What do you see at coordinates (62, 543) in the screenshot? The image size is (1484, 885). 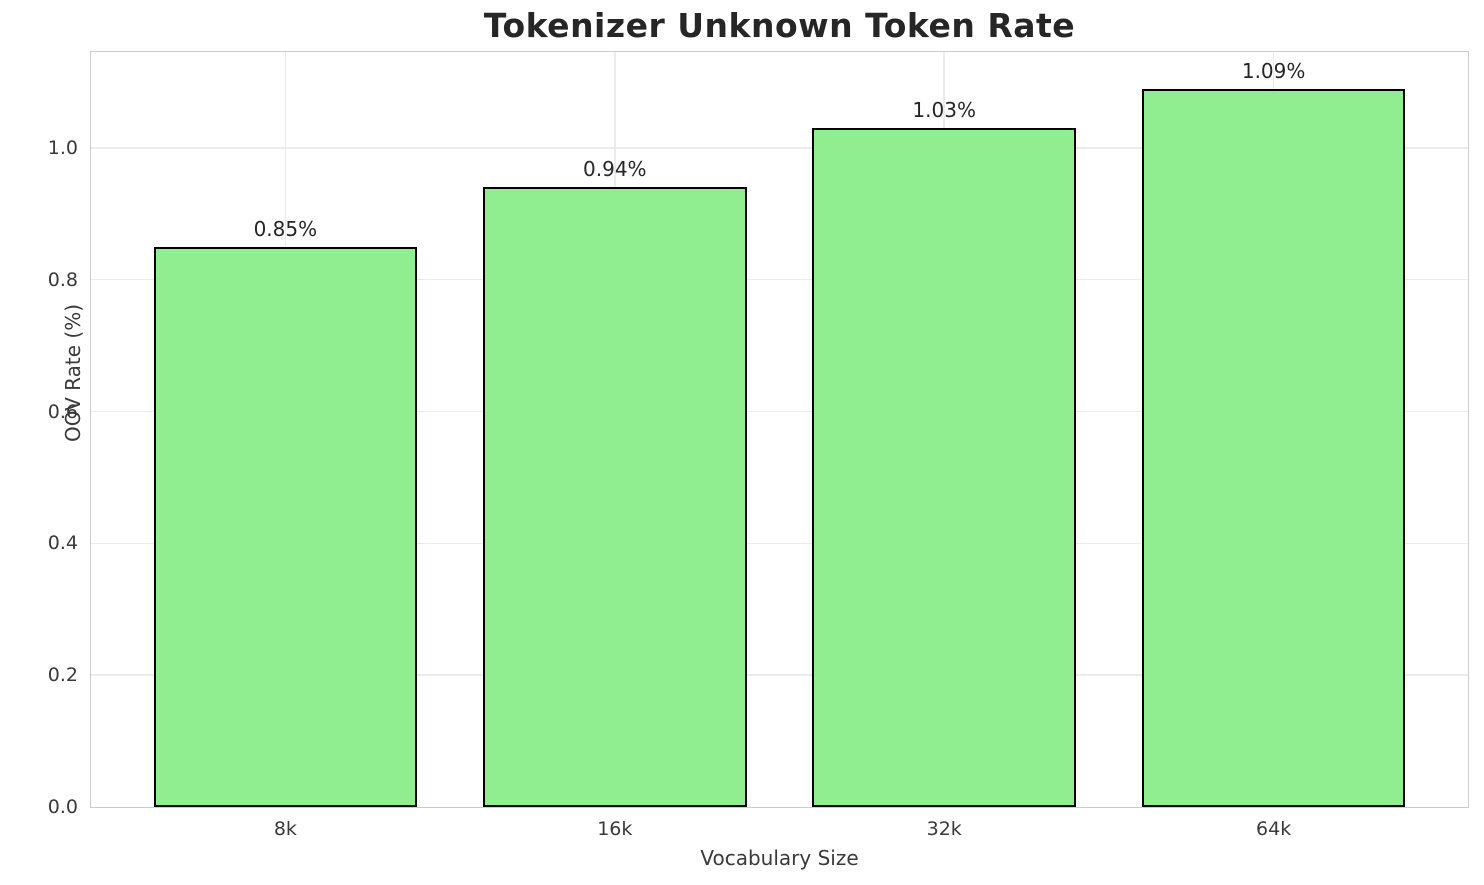 I see `y-tick-label: 0.4` at bounding box center [62, 543].